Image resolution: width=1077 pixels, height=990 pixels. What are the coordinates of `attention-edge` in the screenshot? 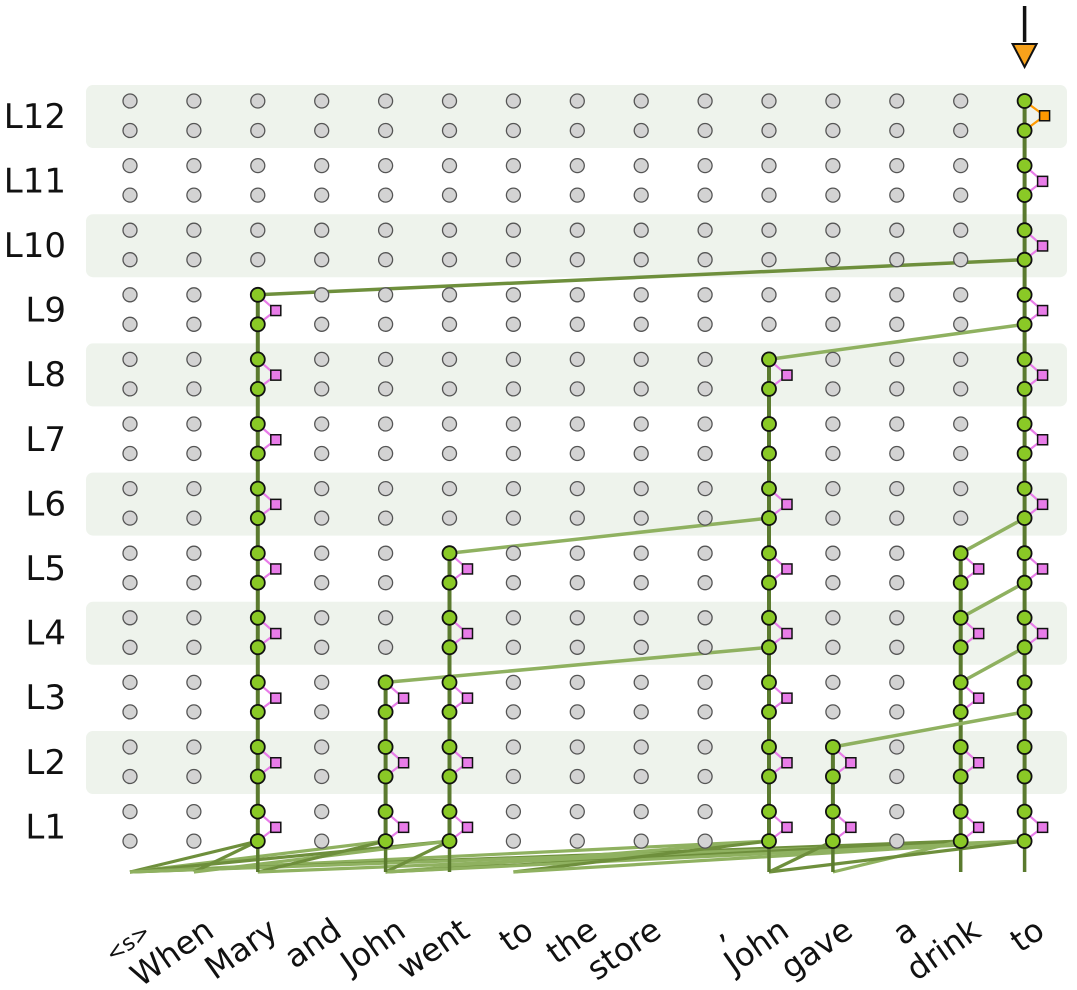 It's located at (992, 664).